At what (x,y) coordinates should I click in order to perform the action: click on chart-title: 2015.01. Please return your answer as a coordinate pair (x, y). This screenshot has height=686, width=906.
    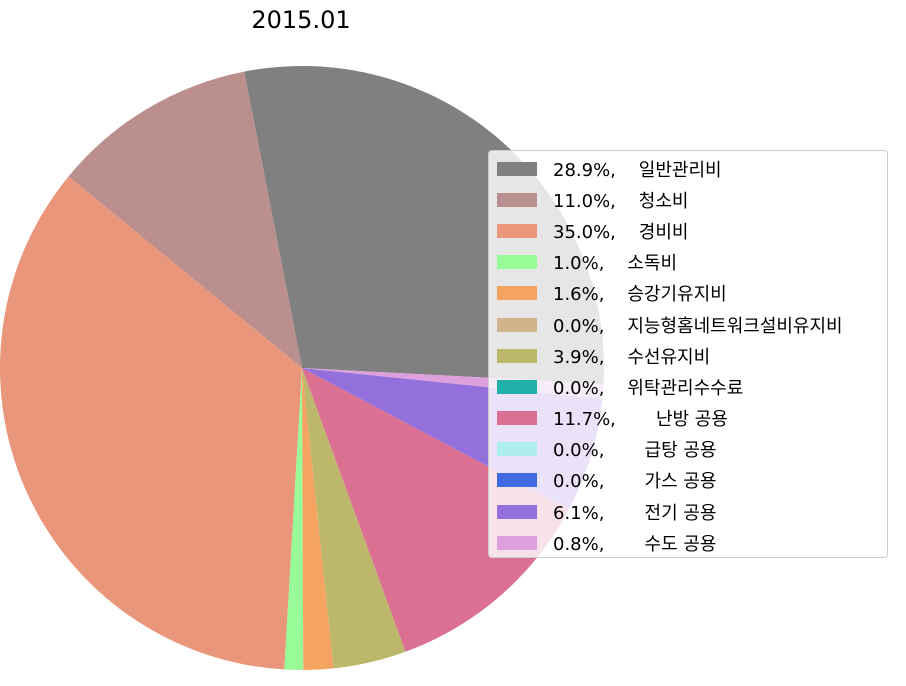
    Looking at the image, I should click on (300, 20).